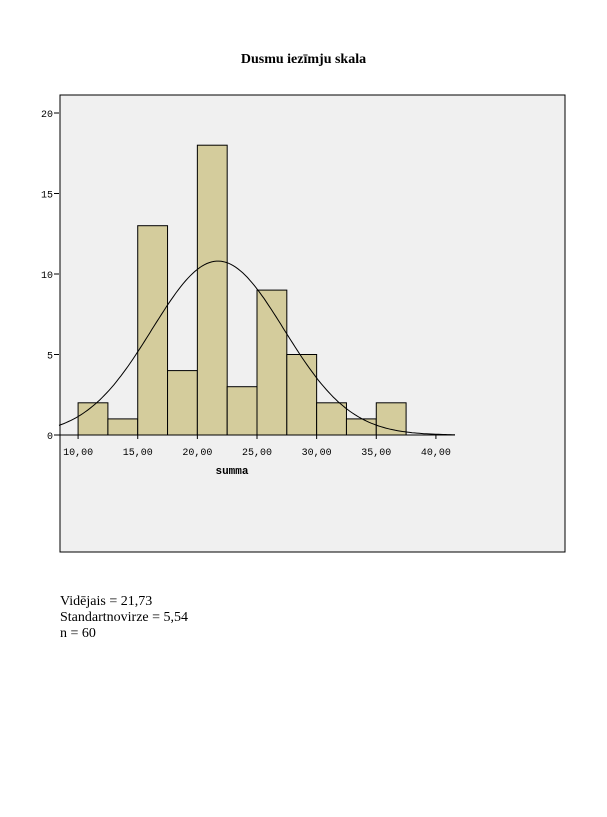  I want to click on x-tick-label: 10,00, so click(78, 453).